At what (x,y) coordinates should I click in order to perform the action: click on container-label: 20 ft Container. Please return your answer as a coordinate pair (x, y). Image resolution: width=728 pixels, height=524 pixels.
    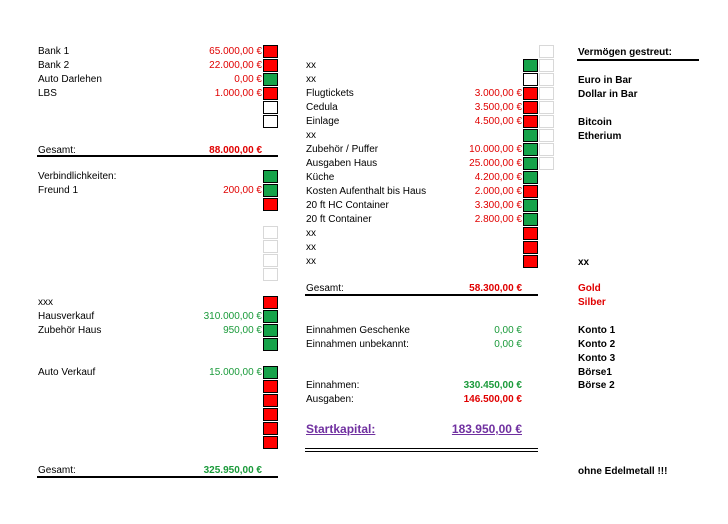
    Looking at the image, I should click on (339, 219).